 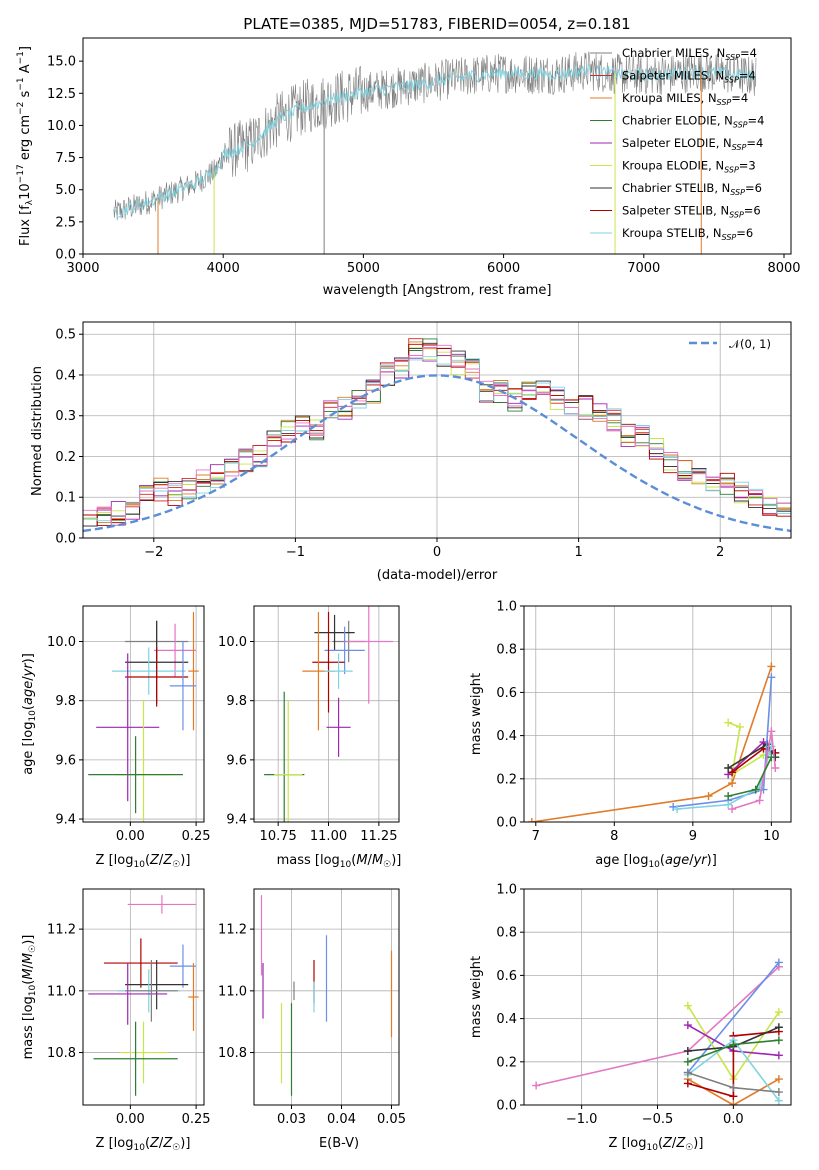 What do you see at coordinates (506, 890) in the screenshot?
I see `y-tick-label: 1.0` at bounding box center [506, 890].